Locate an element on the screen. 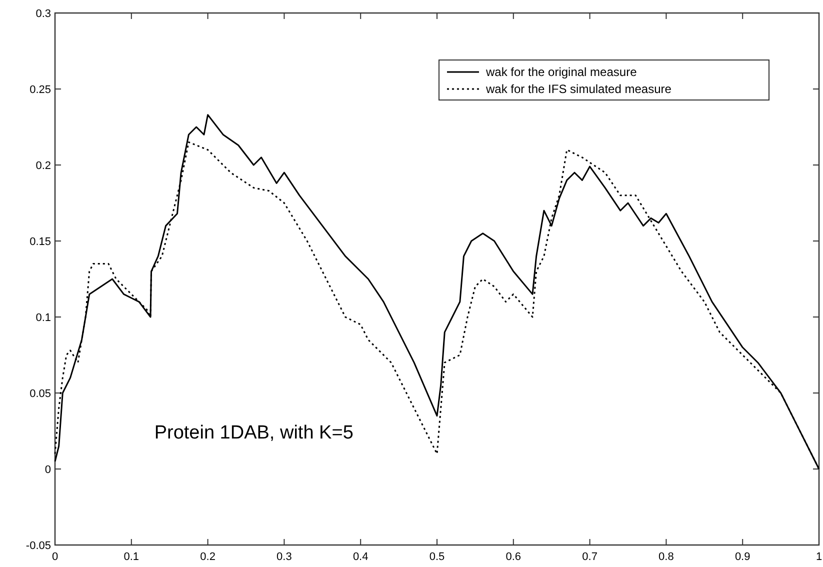 The height and width of the screenshot is (567, 823). x-tick-label: 0.2 is located at coordinates (208, 557).